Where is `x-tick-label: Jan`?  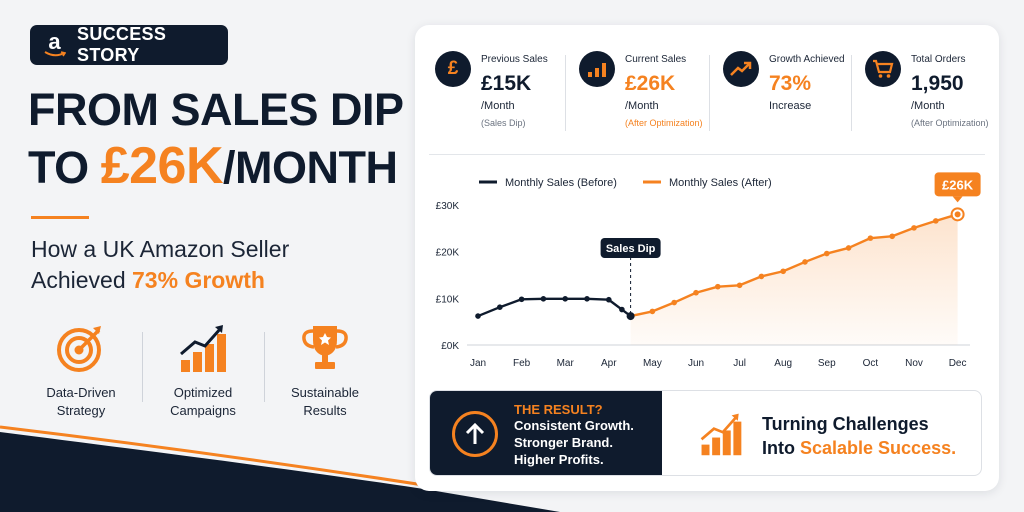
x-tick-label: Jan is located at coordinates (478, 363).